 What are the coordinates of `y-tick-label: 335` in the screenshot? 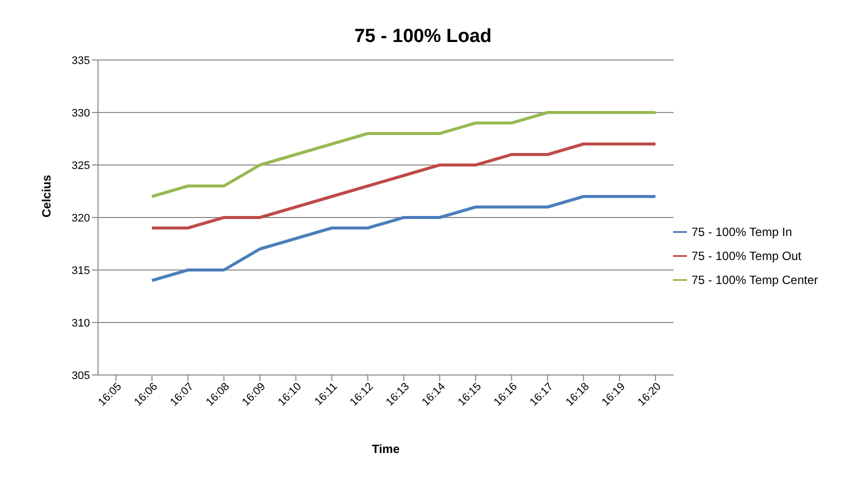 It's located at (81, 60).